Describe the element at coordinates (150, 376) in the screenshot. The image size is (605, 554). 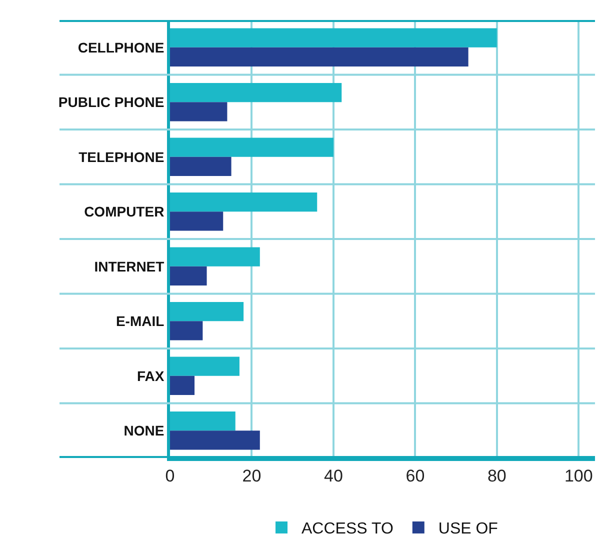
I see `y-tick-label: FAX` at that location.